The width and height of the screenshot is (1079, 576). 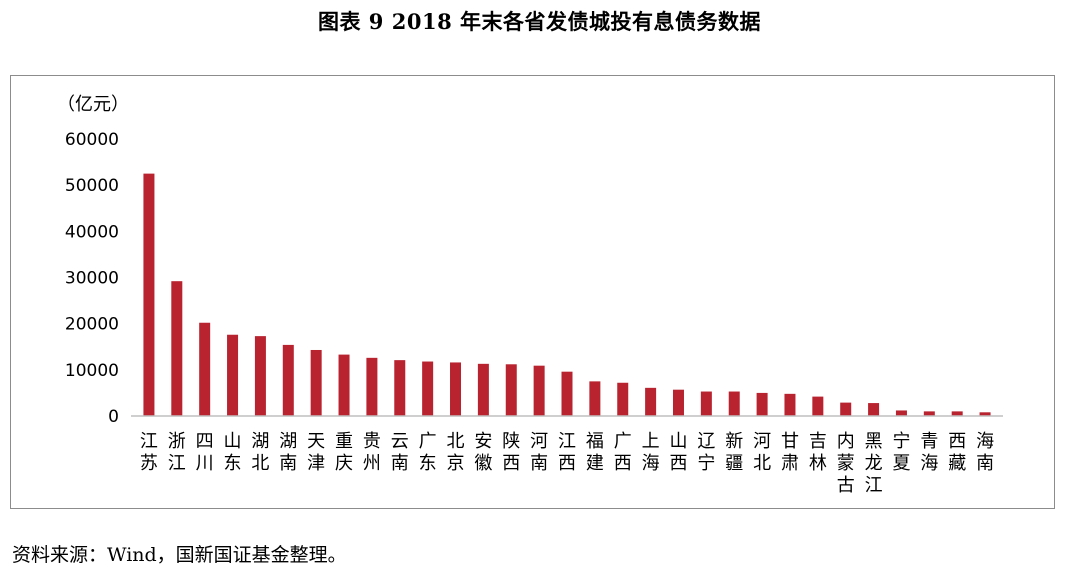 What do you see at coordinates (400, 452) in the screenshot?
I see `x-tick-label: 云南` at bounding box center [400, 452].